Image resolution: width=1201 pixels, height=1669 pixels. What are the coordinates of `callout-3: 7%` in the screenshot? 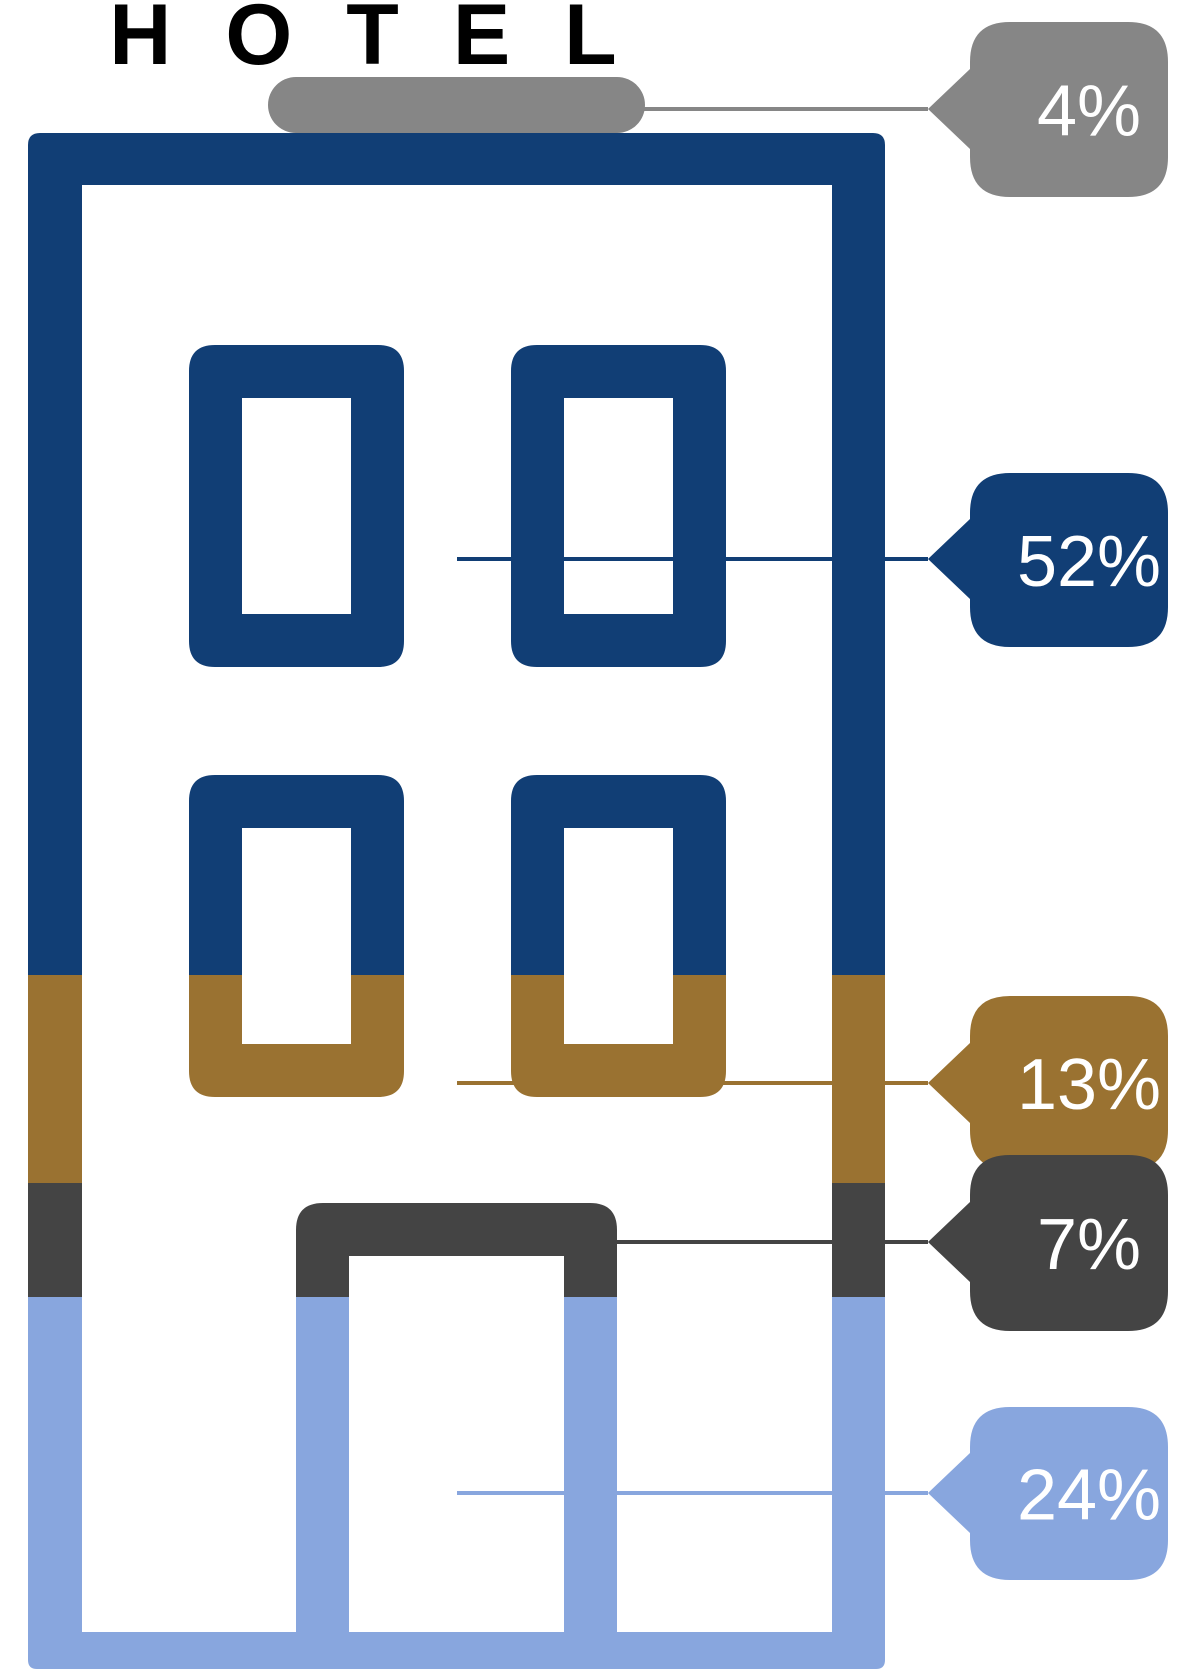 It's located at (1048, 1243).